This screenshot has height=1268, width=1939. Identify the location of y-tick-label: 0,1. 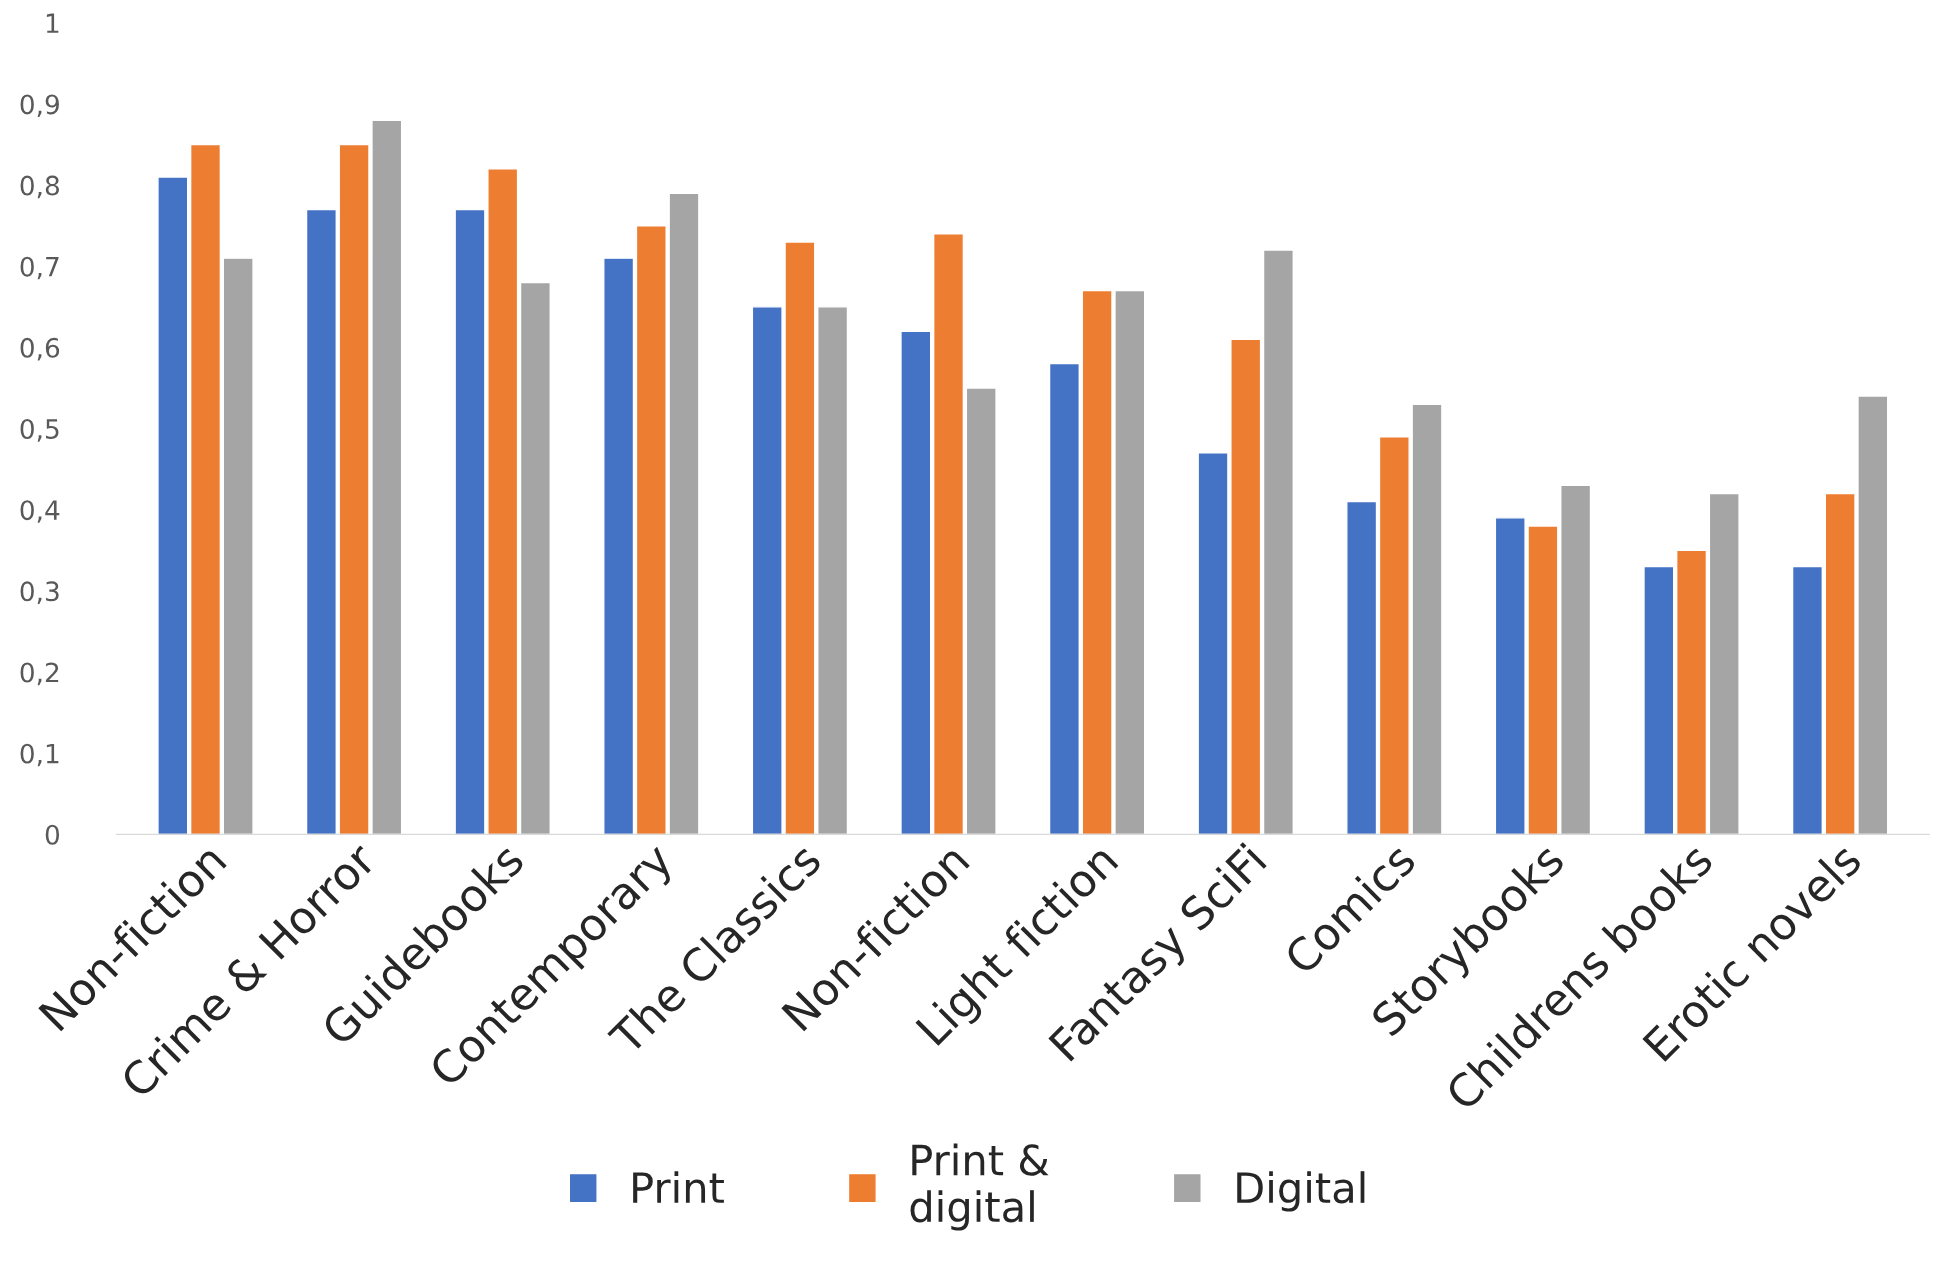
(39, 755).